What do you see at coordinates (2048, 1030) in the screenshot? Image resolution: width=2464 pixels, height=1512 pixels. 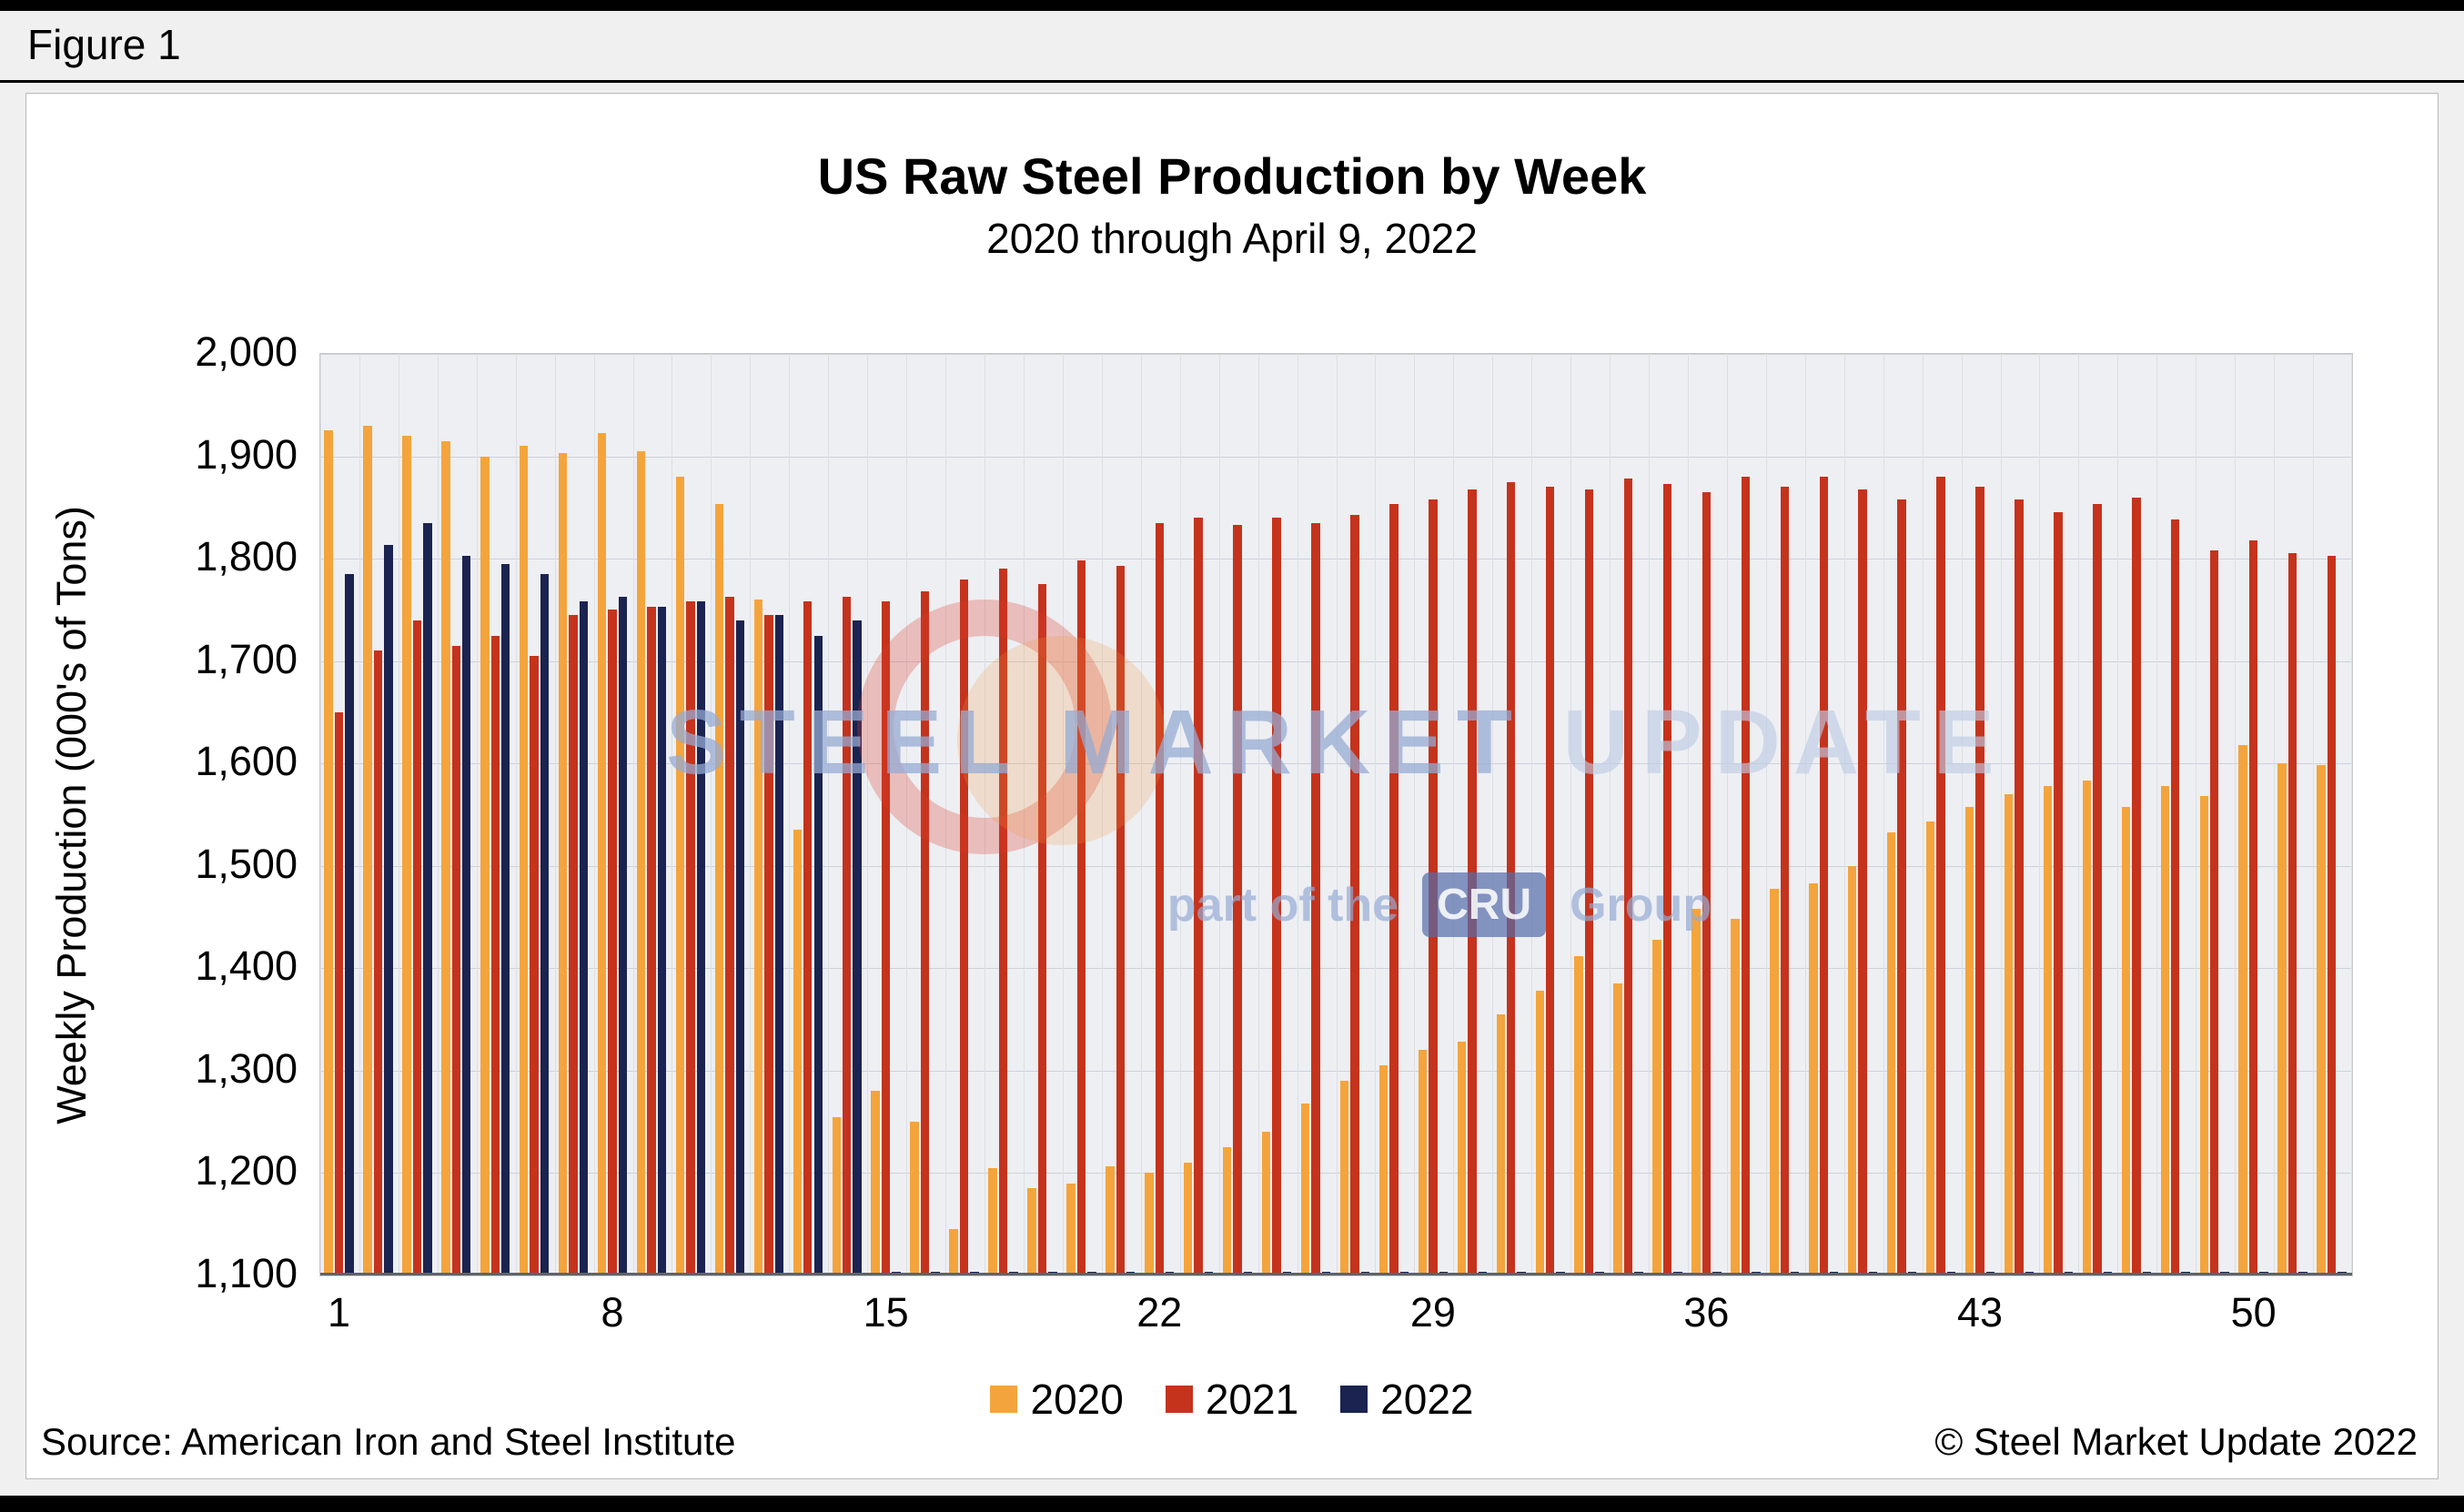 I see `bar-2020-w45` at bounding box center [2048, 1030].